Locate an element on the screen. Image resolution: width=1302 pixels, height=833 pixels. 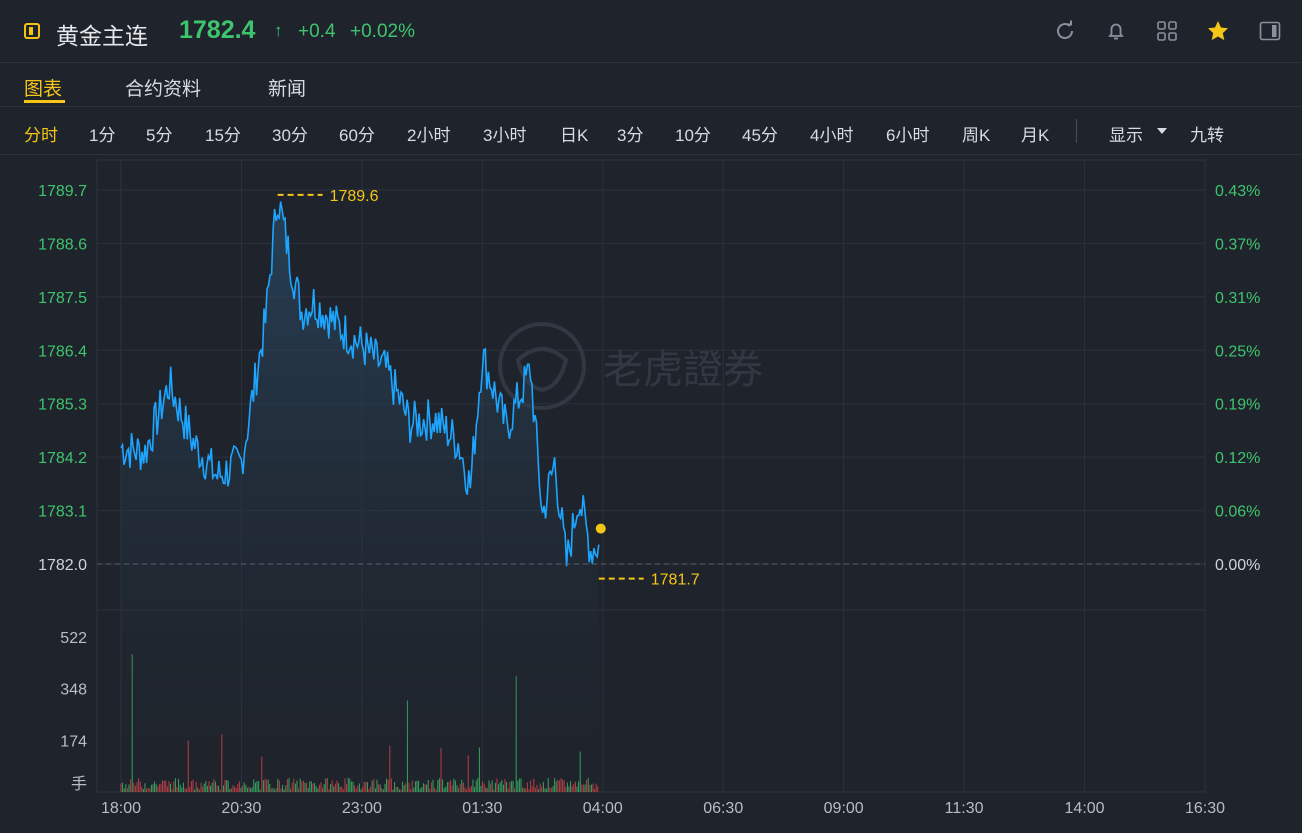
pct-axis: 0.43% 0.37% 0.31% 0.25% 0.19% 0.12% 0.06% 0.00% is located at coordinates (1237, 378).